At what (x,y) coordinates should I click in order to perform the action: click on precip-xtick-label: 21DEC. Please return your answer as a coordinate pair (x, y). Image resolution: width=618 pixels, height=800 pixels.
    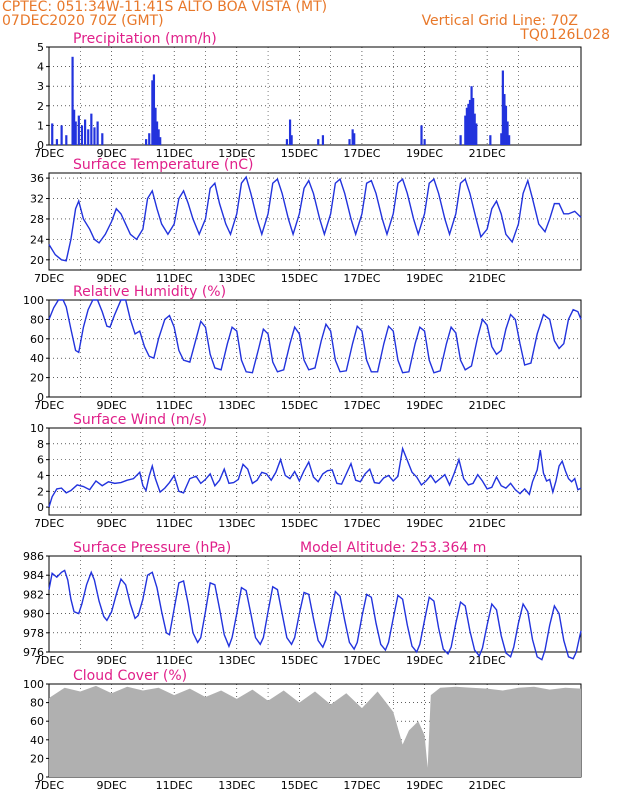
    Looking at the image, I should click on (487, 153).